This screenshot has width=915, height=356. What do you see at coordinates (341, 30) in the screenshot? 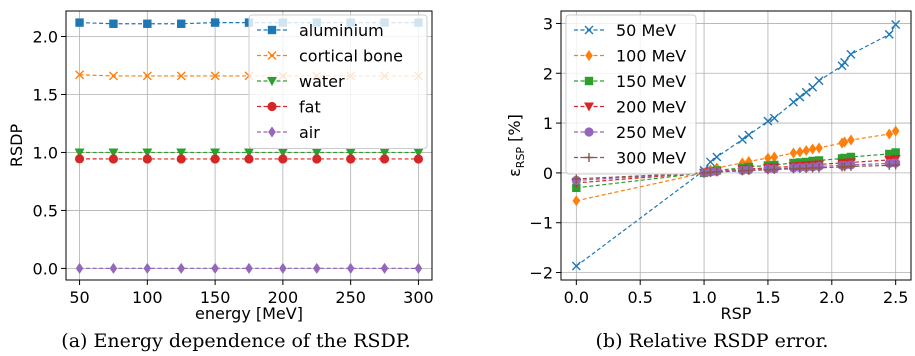
I see `legend-label-aluminium: aluminium` at bounding box center [341, 30].